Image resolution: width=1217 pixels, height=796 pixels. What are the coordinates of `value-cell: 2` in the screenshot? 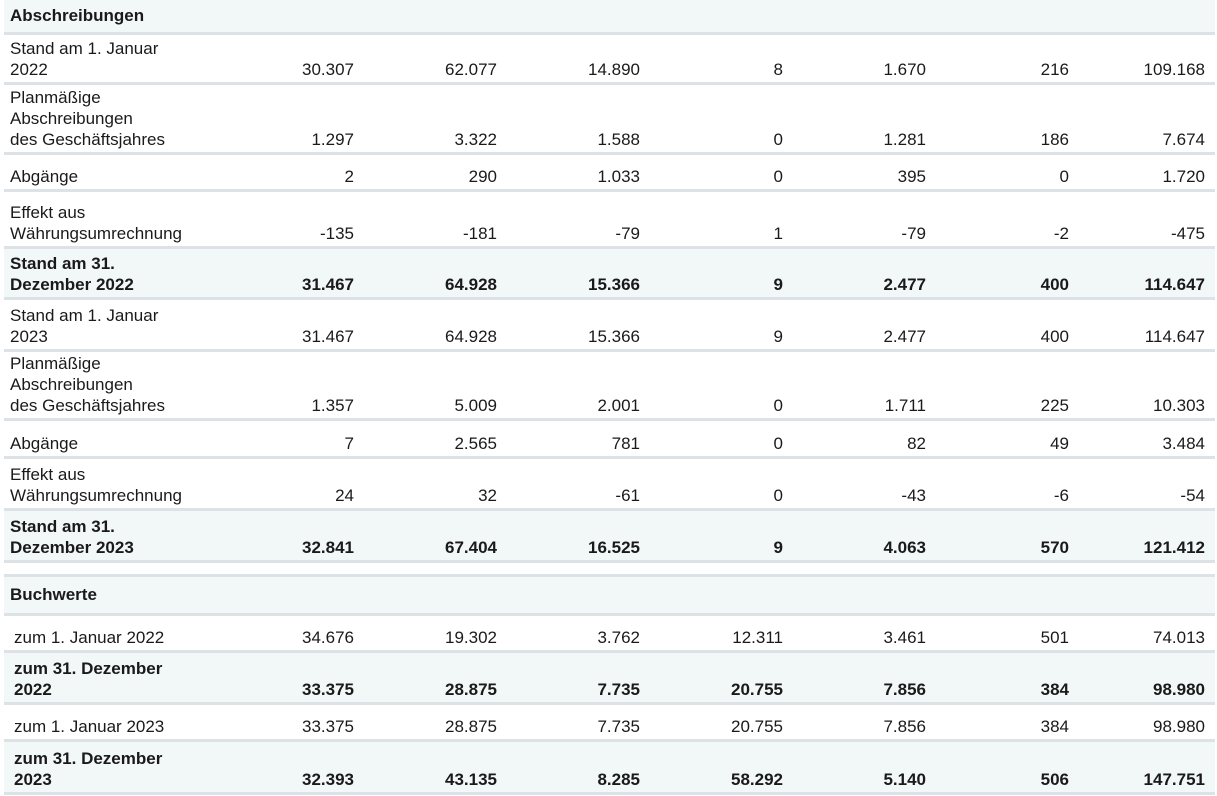 It's located at (349, 176).